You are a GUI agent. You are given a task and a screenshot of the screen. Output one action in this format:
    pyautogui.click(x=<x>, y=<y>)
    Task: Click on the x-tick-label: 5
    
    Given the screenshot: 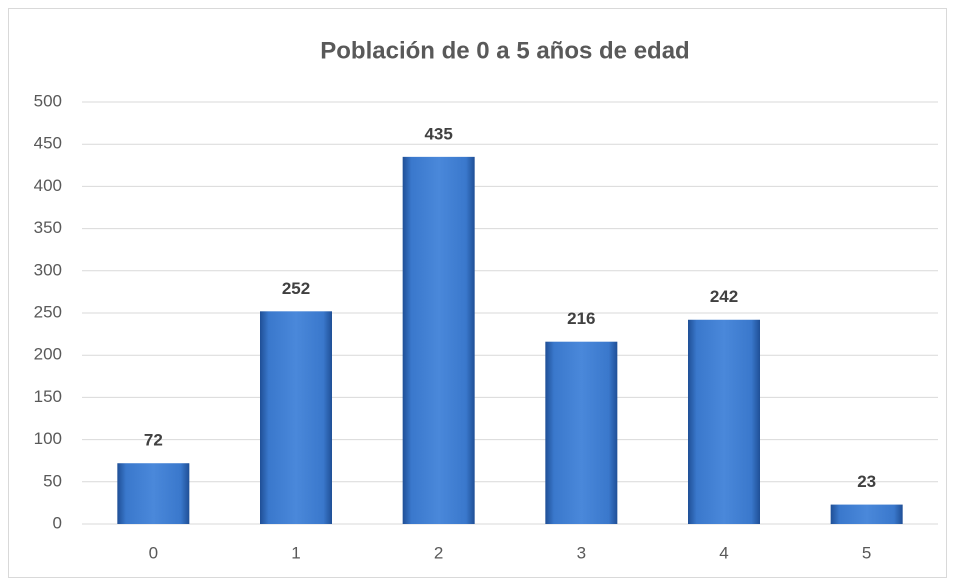 What is the action you would take?
    pyautogui.click(x=866, y=552)
    